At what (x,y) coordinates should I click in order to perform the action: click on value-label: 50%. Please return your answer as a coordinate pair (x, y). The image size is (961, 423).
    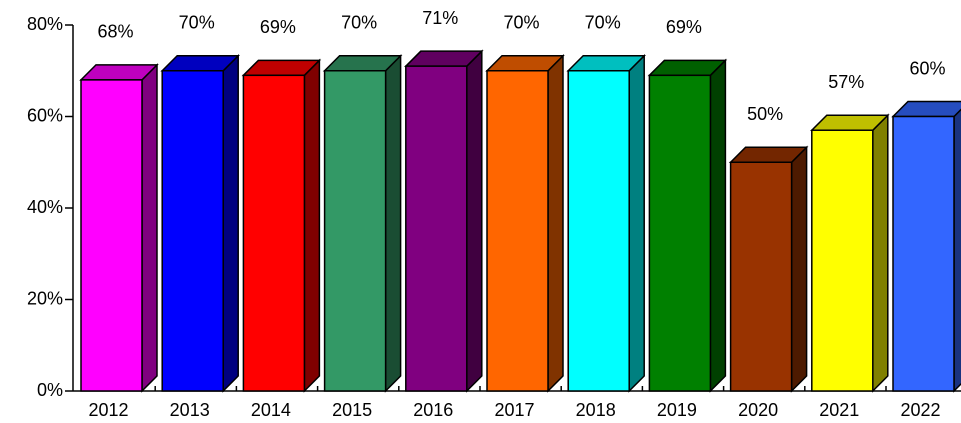
    Looking at the image, I should click on (765, 114).